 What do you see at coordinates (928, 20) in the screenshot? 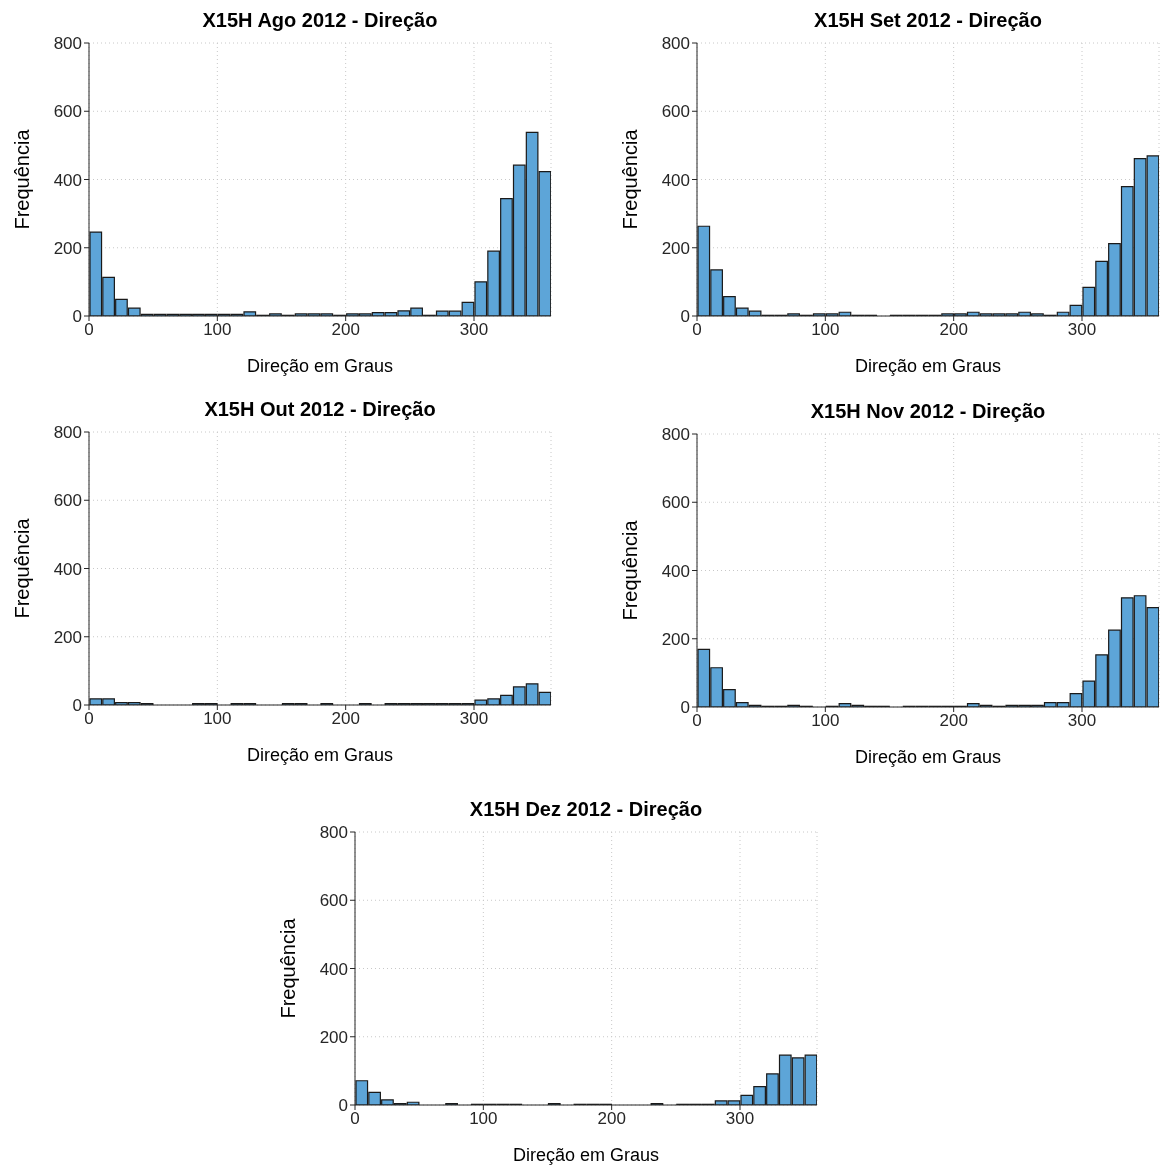
I see `chart-title: X15H Set 2012 - Direção` at bounding box center [928, 20].